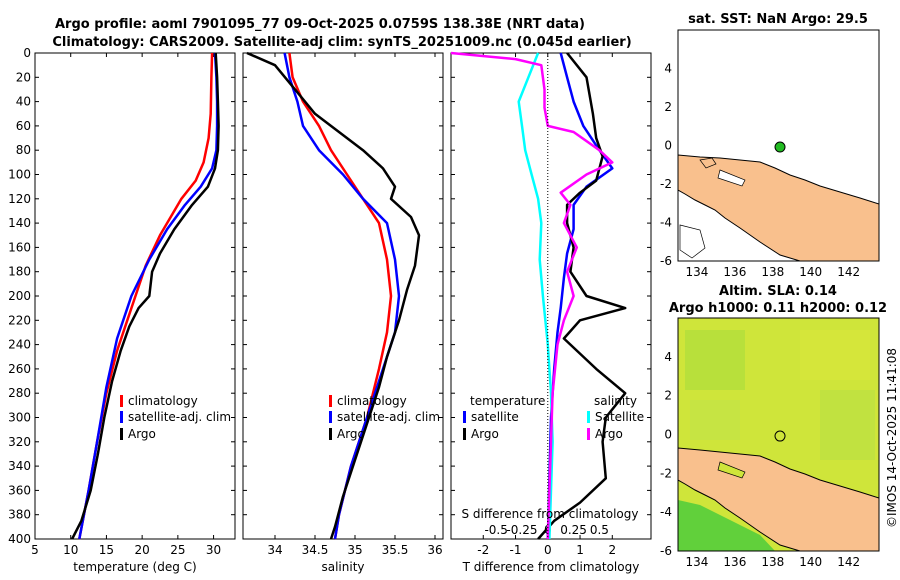 The width and height of the screenshot is (900, 580). Describe the element at coordinates (19, 345) in the screenshot. I see `y-tick-label: 240` at that location.